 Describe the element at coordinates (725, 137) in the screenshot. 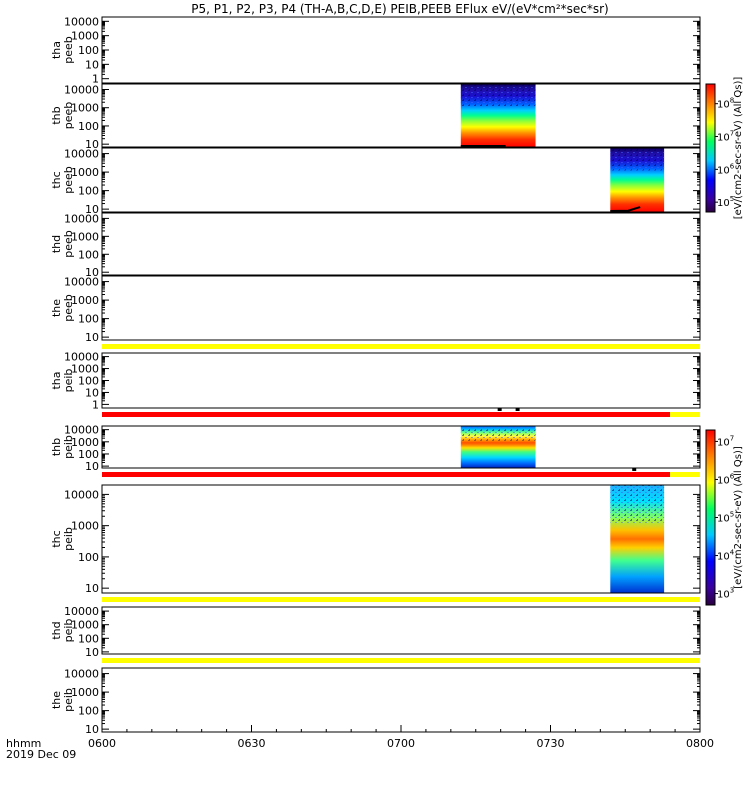

I see `colorbar-tick-label: 10⁷` at that location.